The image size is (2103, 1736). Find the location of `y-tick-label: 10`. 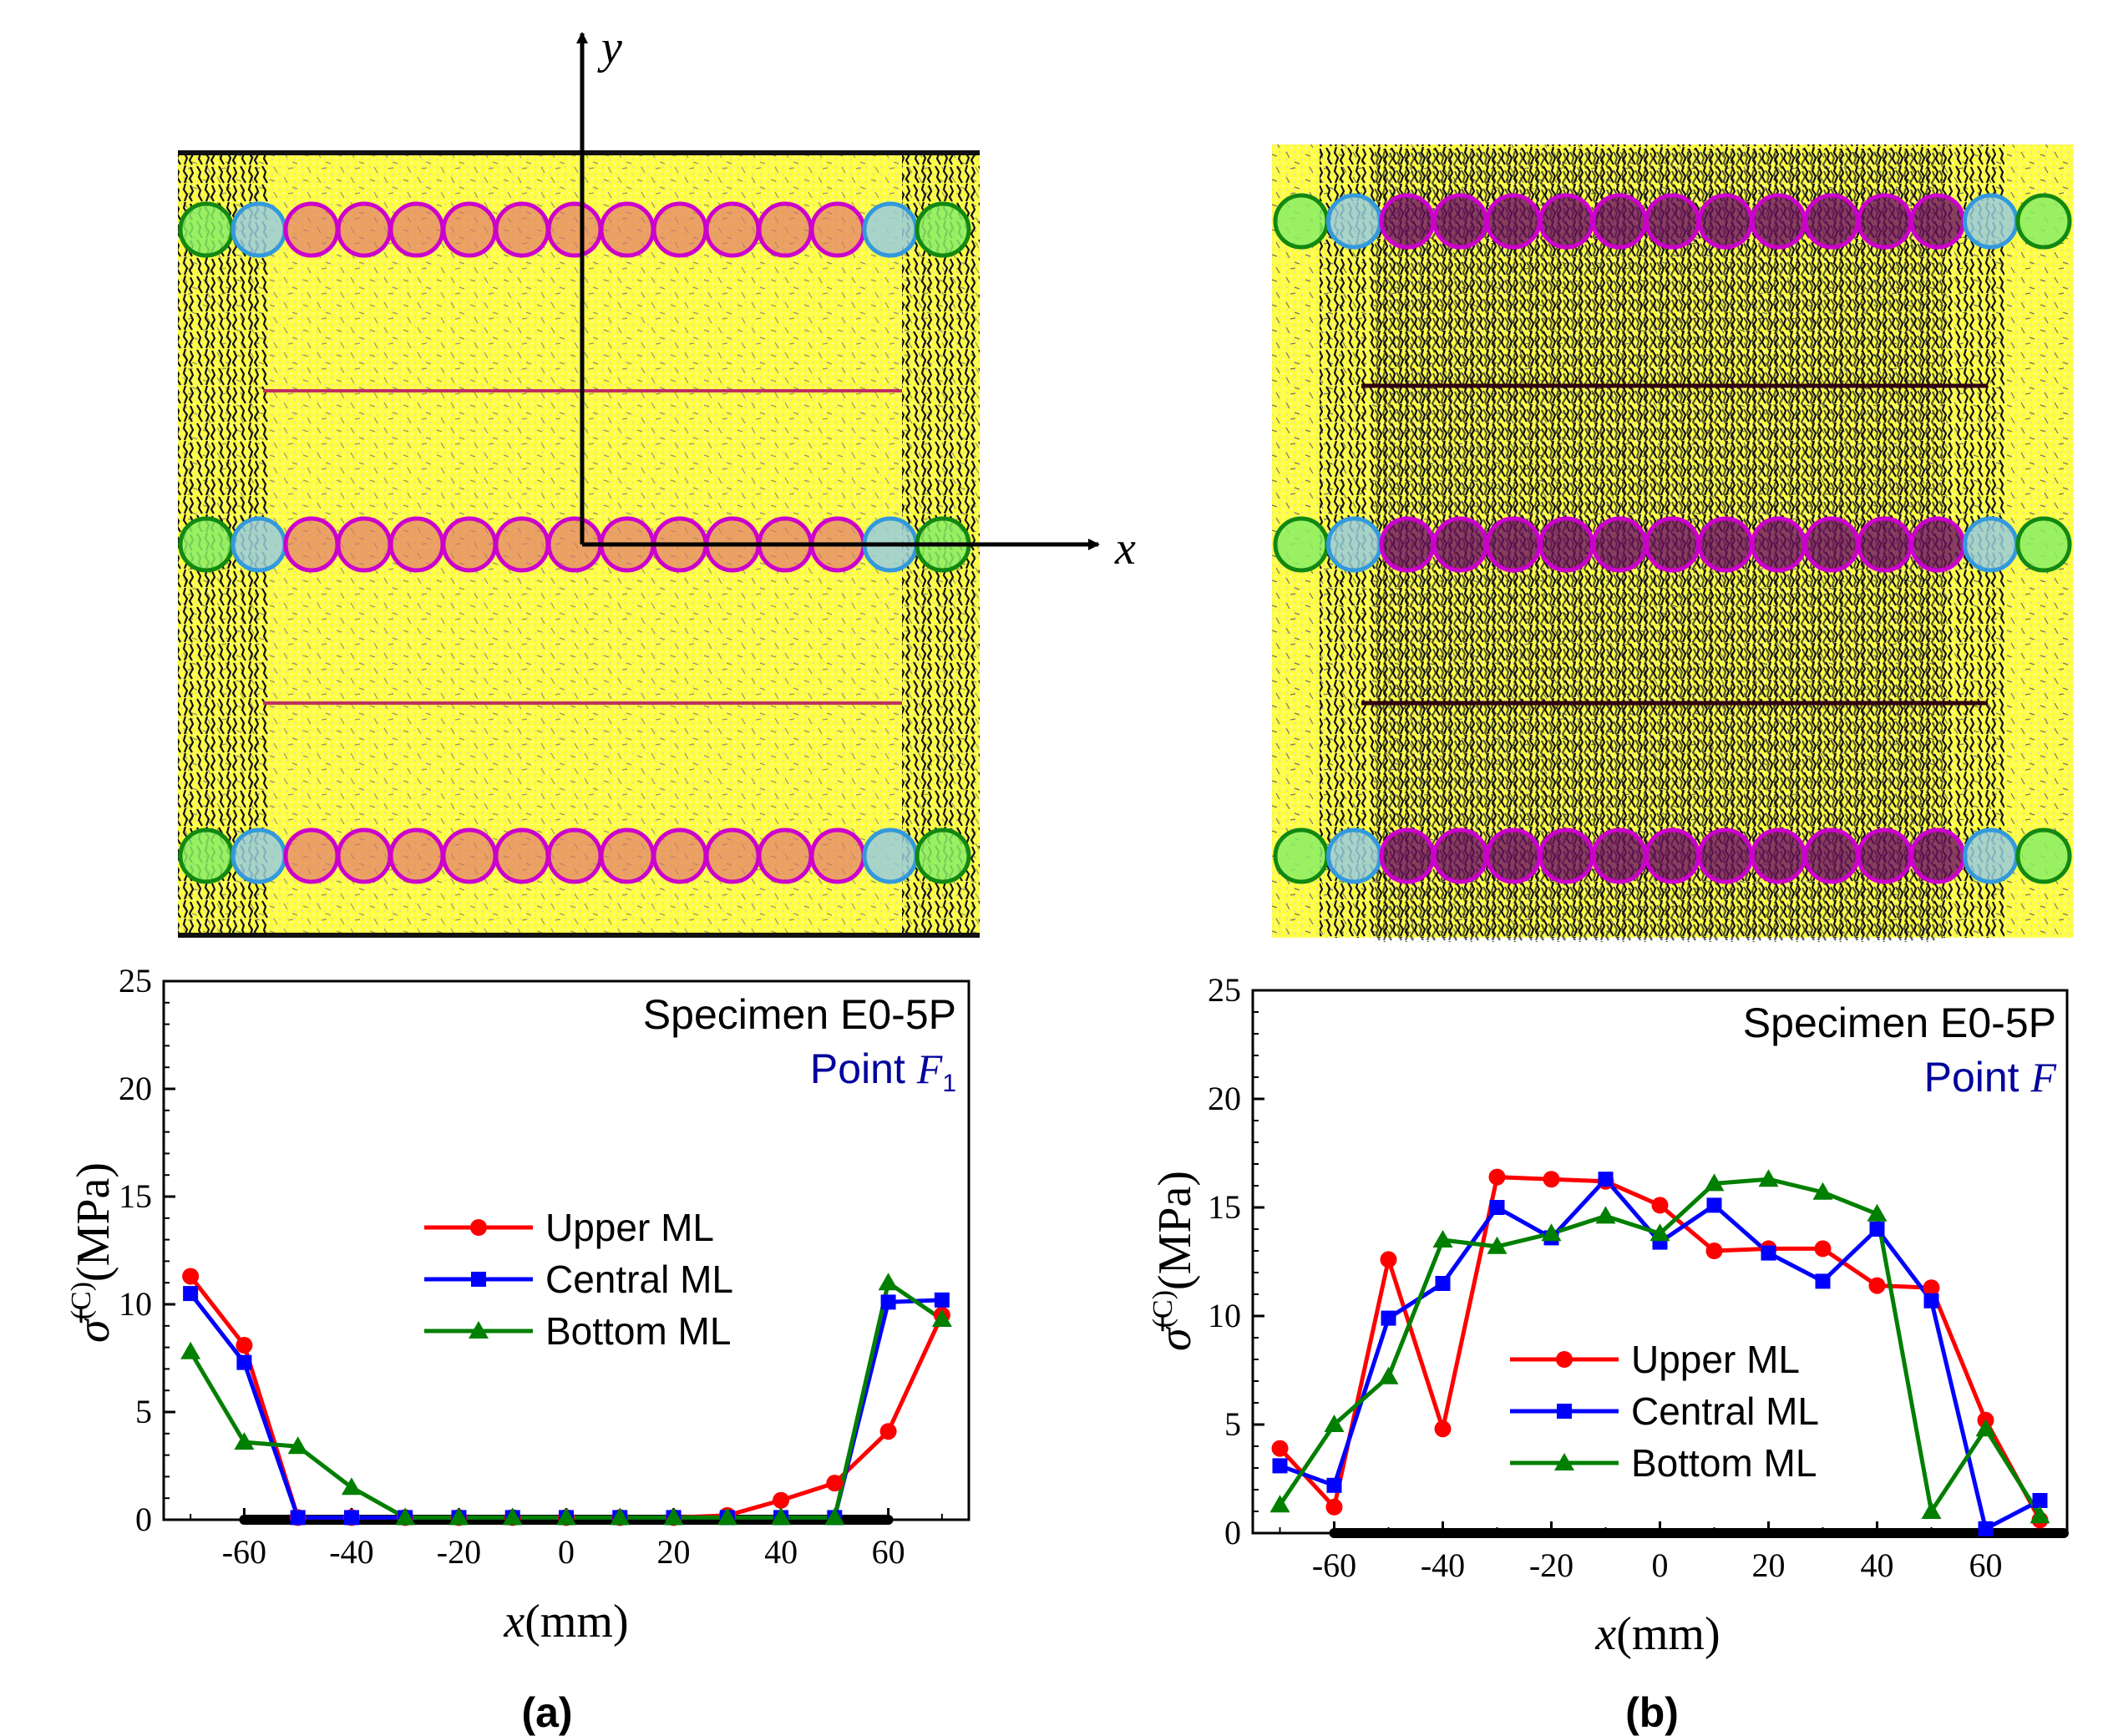

y-tick-label: 10 is located at coordinates (135, 1304).